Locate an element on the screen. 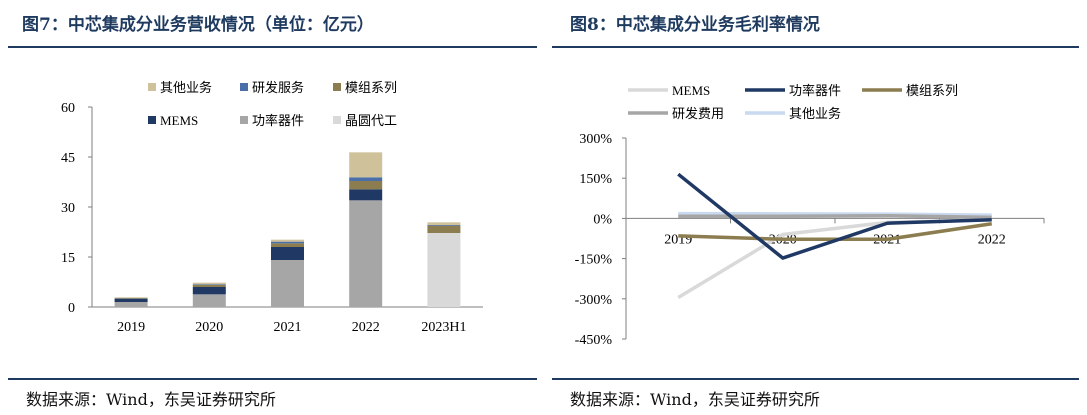 The image size is (1087, 415). series-line-研发费用 is located at coordinates (835, 216).